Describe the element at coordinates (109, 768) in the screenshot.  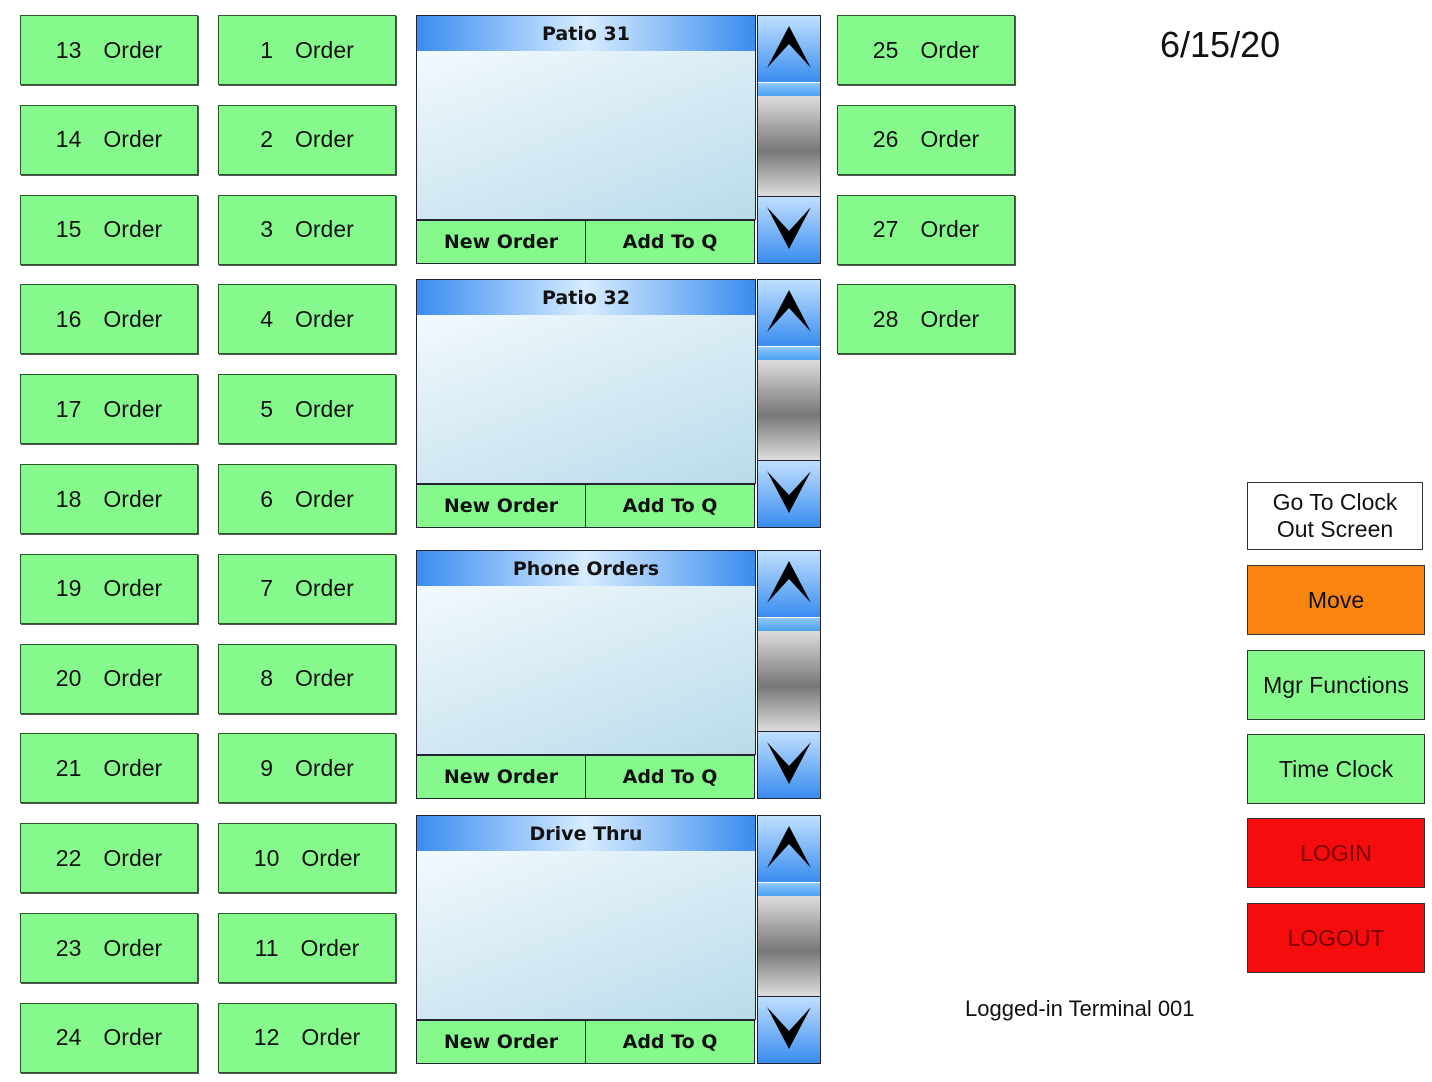
I see `order-button-21: 21 Order` at that location.